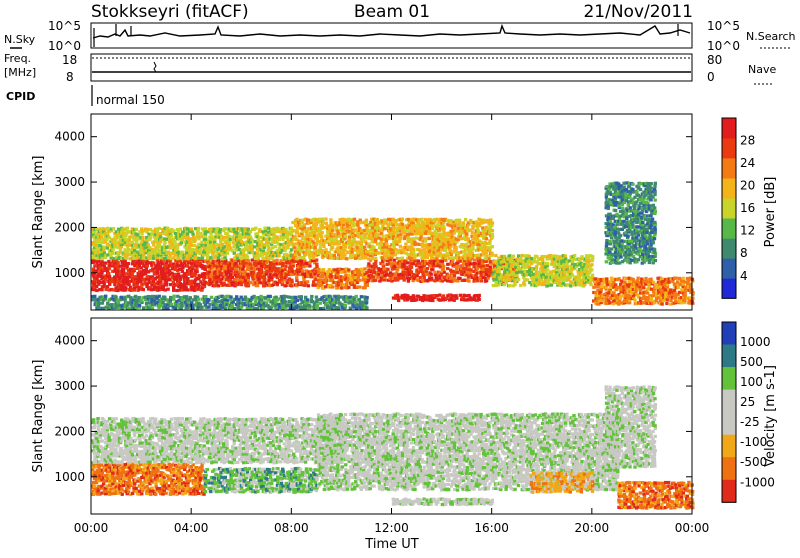 The height and width of the screenshot is (558, 800). What do you see at coordinates (723, 26) in the screenshot?
I see `noise-tick-right-high: 10^5` at bounding box center [723, 26].